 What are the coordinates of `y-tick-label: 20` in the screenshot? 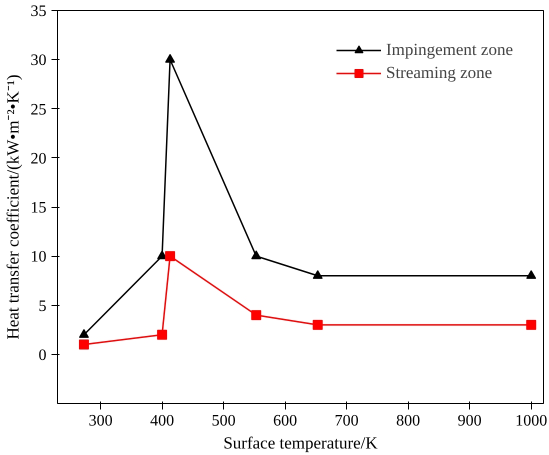 It's located at (38, 159).